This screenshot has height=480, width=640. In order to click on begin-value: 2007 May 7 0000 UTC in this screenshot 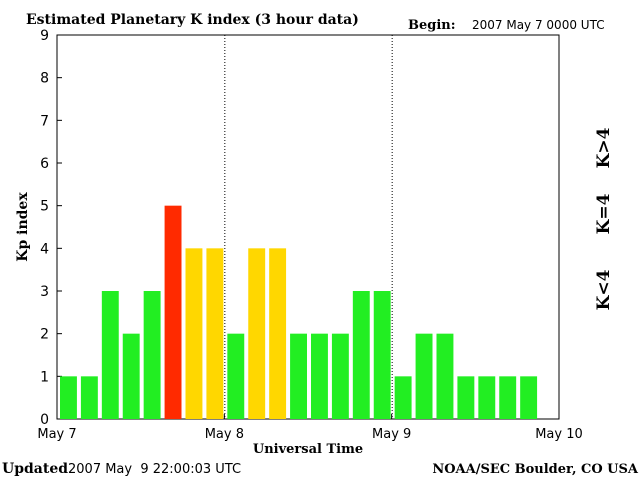, I will do `click(538, 25)`.